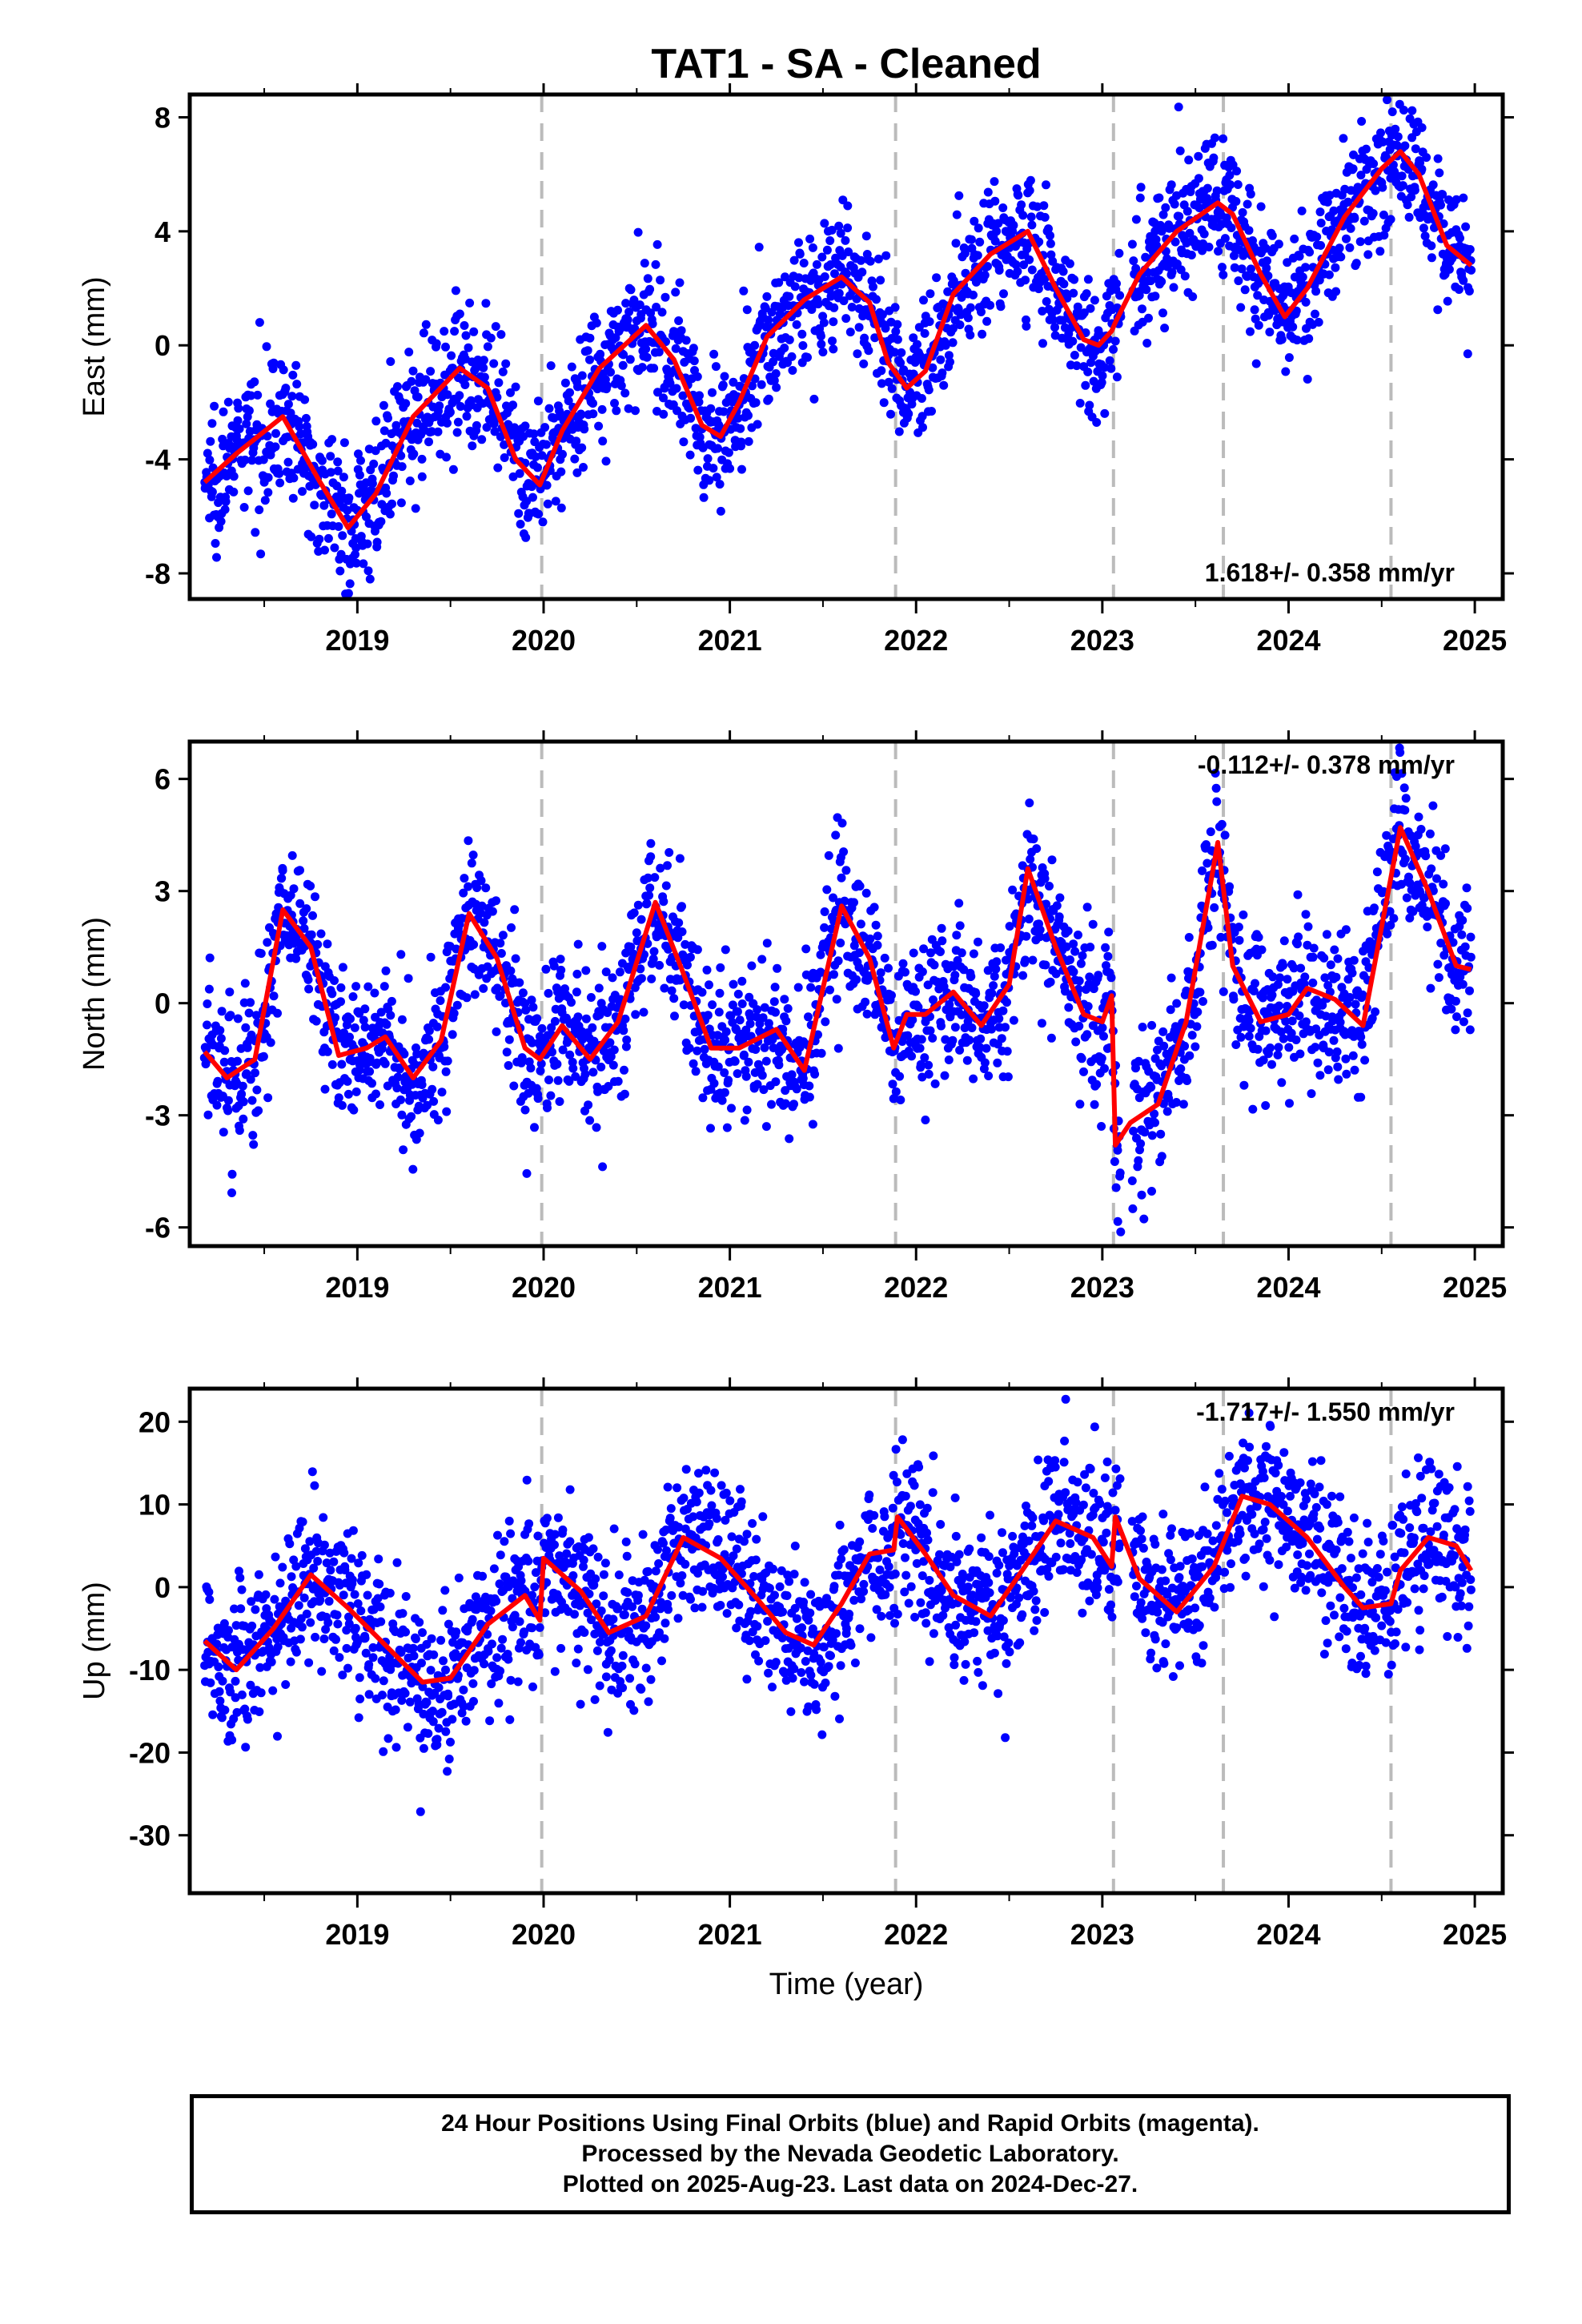 Image resolution: width=1582 pixels, height=2324 pixels. What do you see at coordinates (1327, 764) in the screenshot?
I see `velocity-label: -0.112+/- 0.378 mm/yr` at bounding box center [1327, 764].